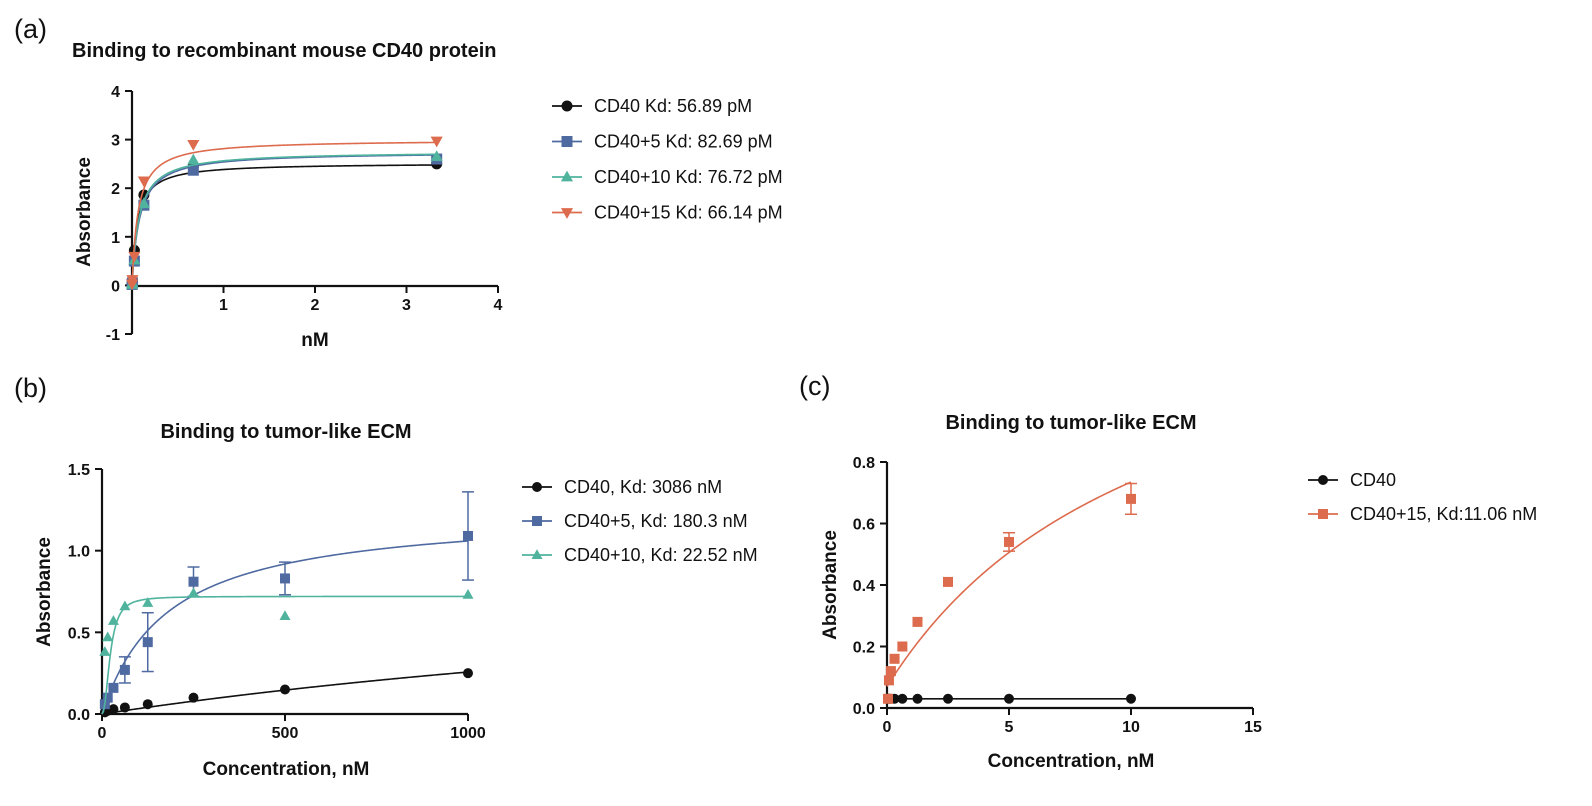  Describe the element at coordinates (661, 555) in the screenshot. I see `legend-label: CD40+10, Kd: 22.52 nM` at that location.